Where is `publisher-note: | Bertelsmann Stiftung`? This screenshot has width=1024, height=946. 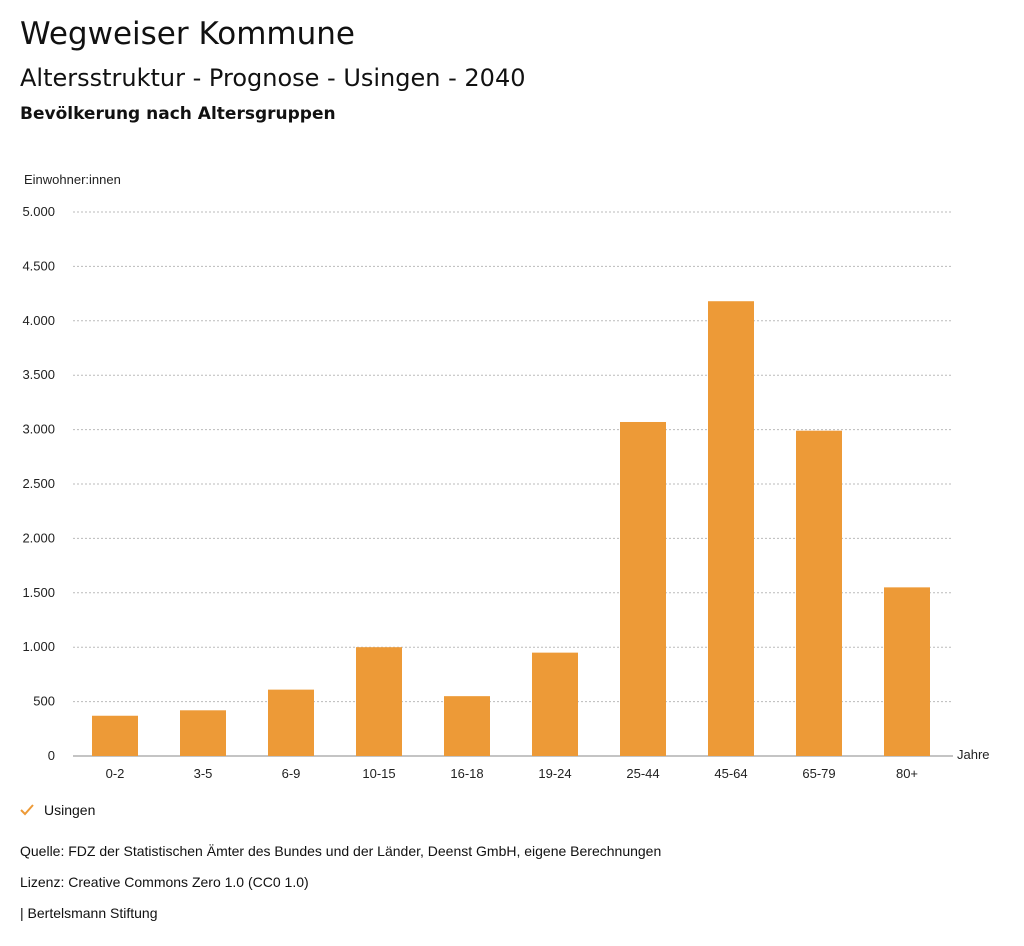
publisher-note: | Bertelsmann Stiftung is located at coordinates (89, 913).